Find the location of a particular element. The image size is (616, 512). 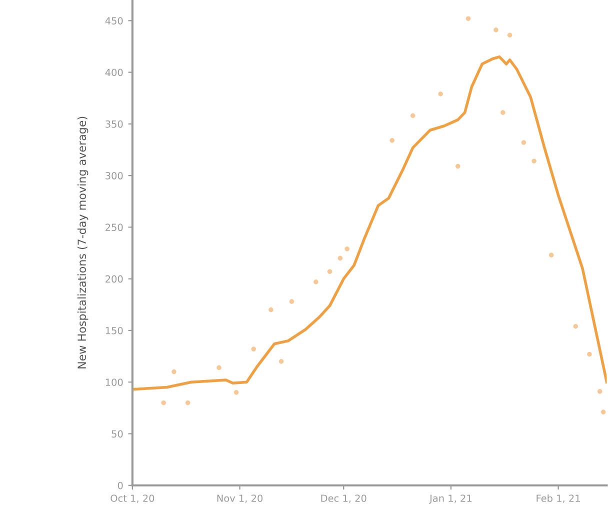

x-tick-label: Dec 1, 20 is located at coordinates (343, 498).